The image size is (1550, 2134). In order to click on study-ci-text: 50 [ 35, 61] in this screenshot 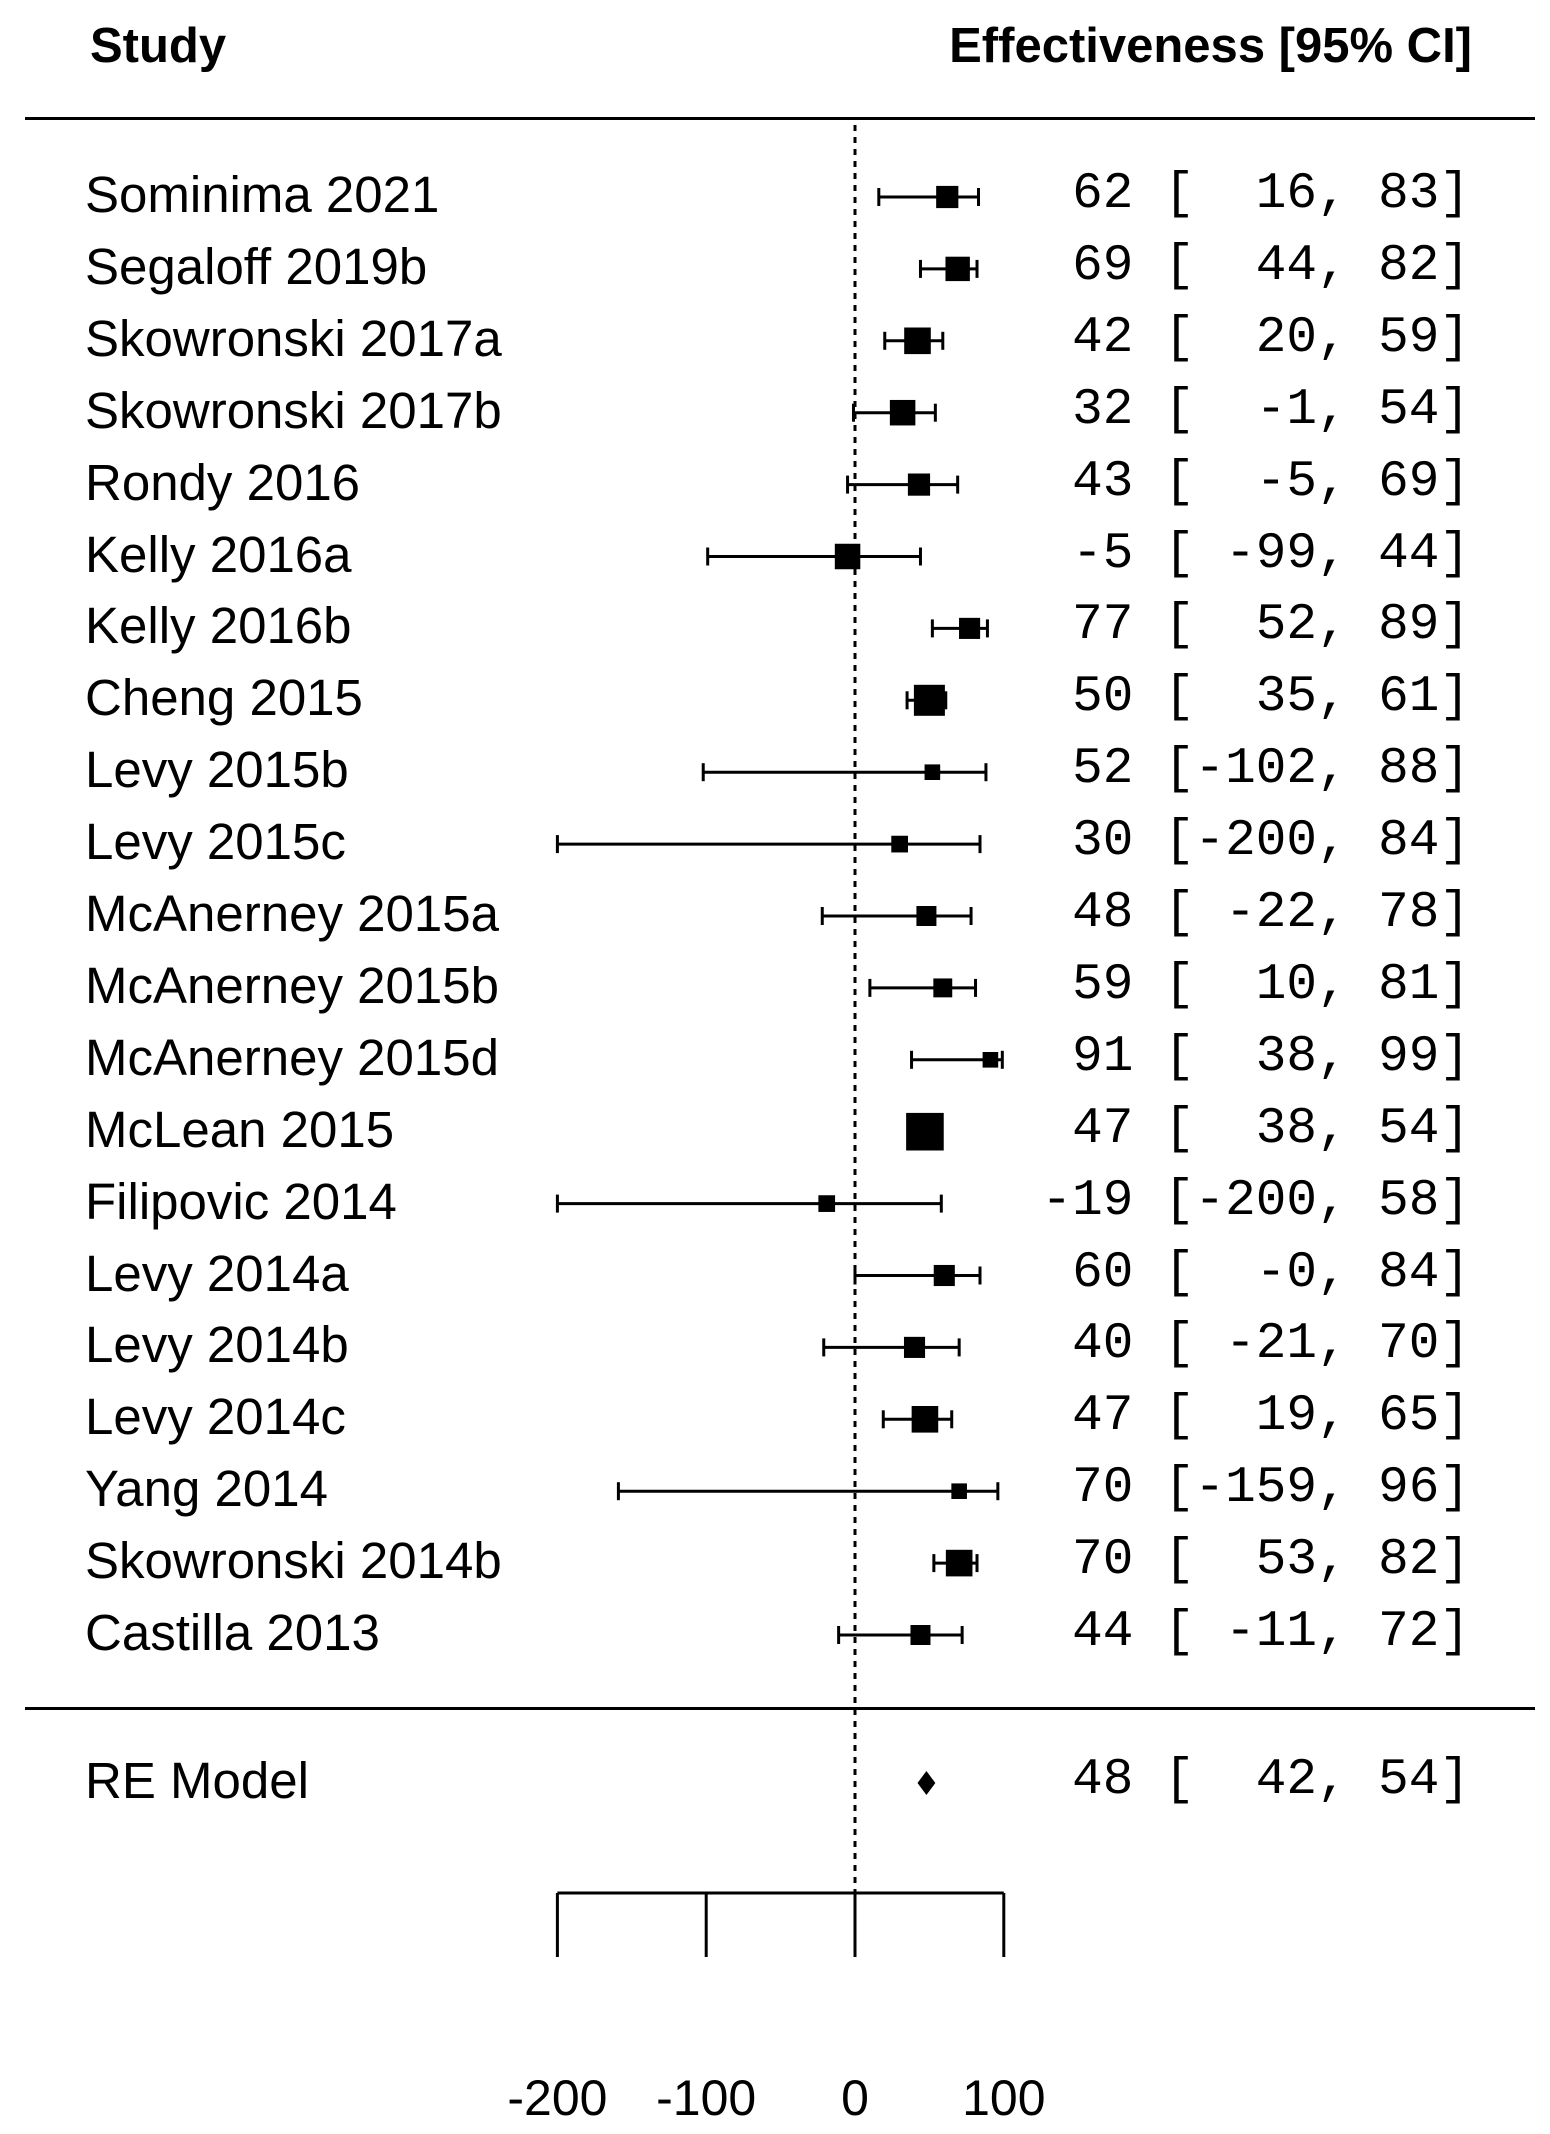, I will do `click(1271, 698)`.